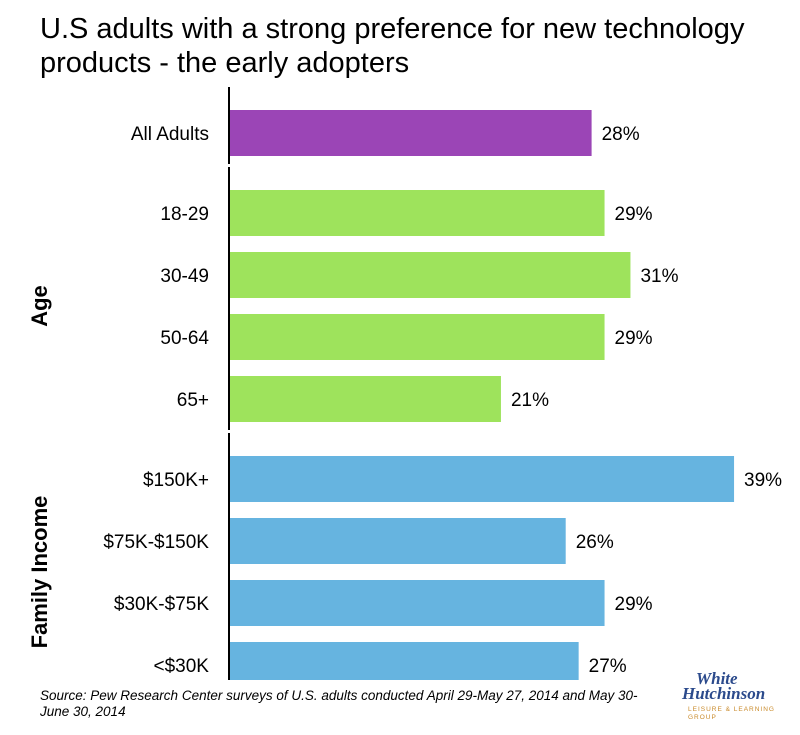  Describe the element at coordinates (731, 713) in the screenshot. I see `logo-line3: LEISURE & LEARNING GROUP` at that location.